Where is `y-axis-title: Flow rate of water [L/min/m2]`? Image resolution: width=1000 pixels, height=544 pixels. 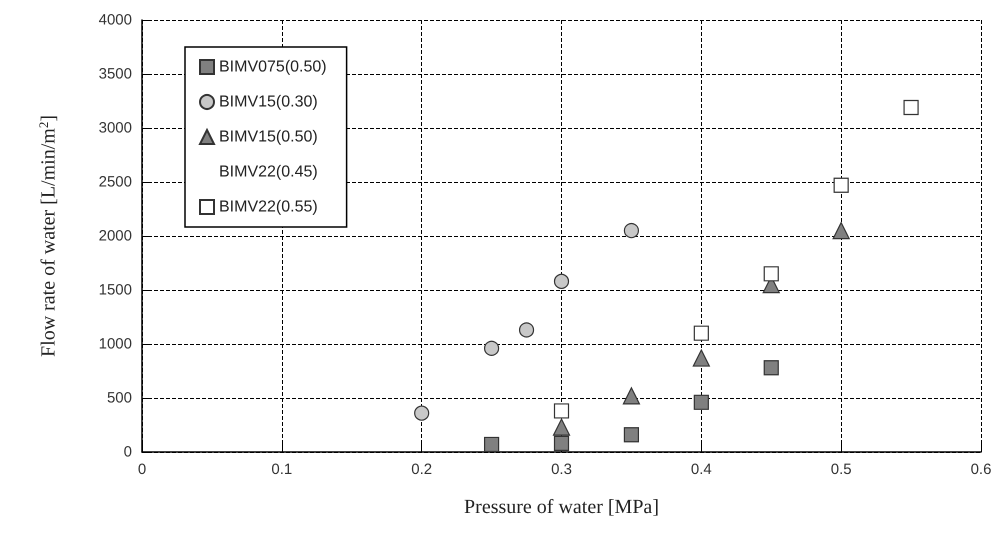 y-axis-title: Flow rate of water [L/min/m2] is located at coordinates (48, 236).